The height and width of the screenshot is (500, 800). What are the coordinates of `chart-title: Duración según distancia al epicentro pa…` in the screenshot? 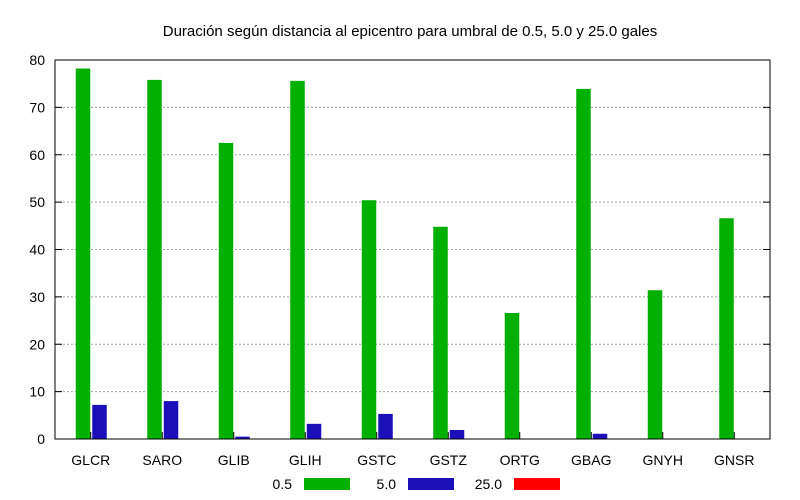 It's located at (410, 31).